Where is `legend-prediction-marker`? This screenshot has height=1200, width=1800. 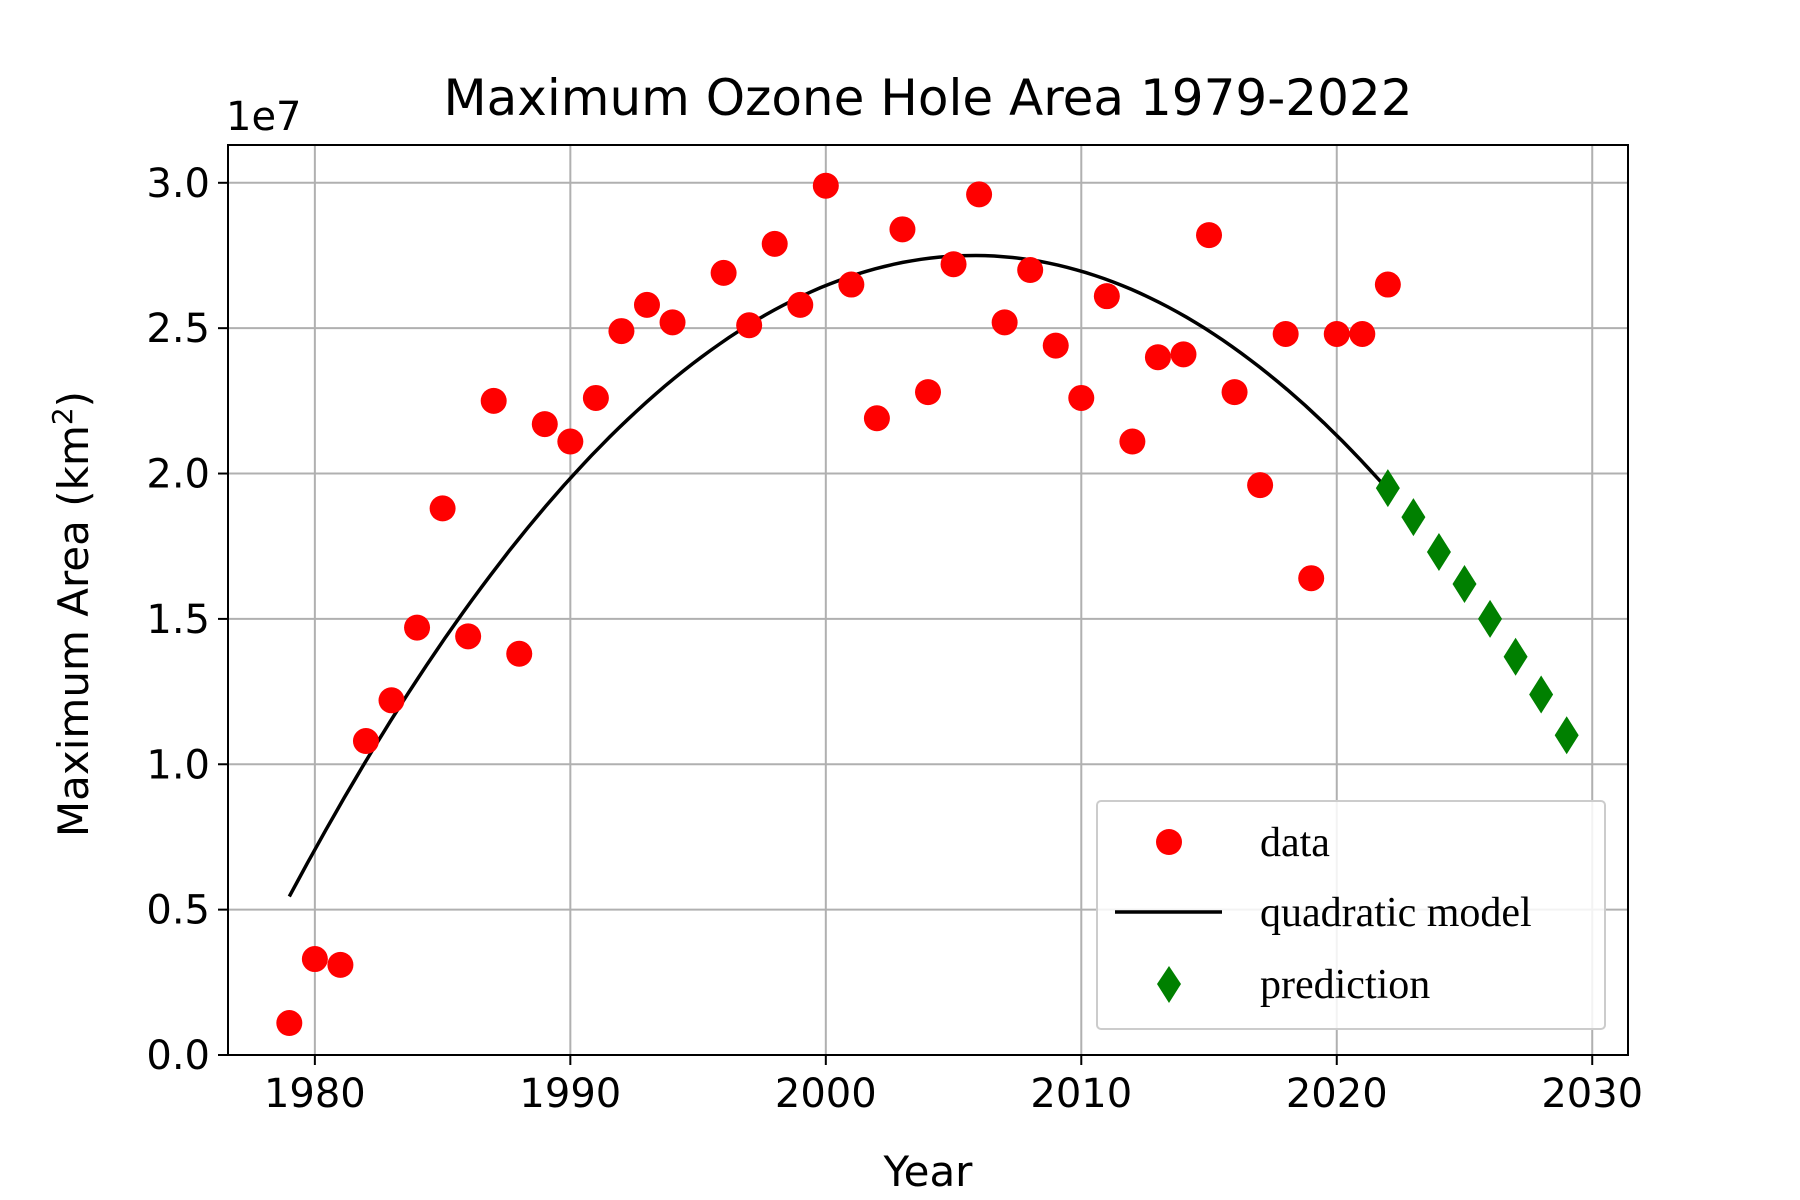
legend-prediction-marker is located at coordinates (1169, 984).